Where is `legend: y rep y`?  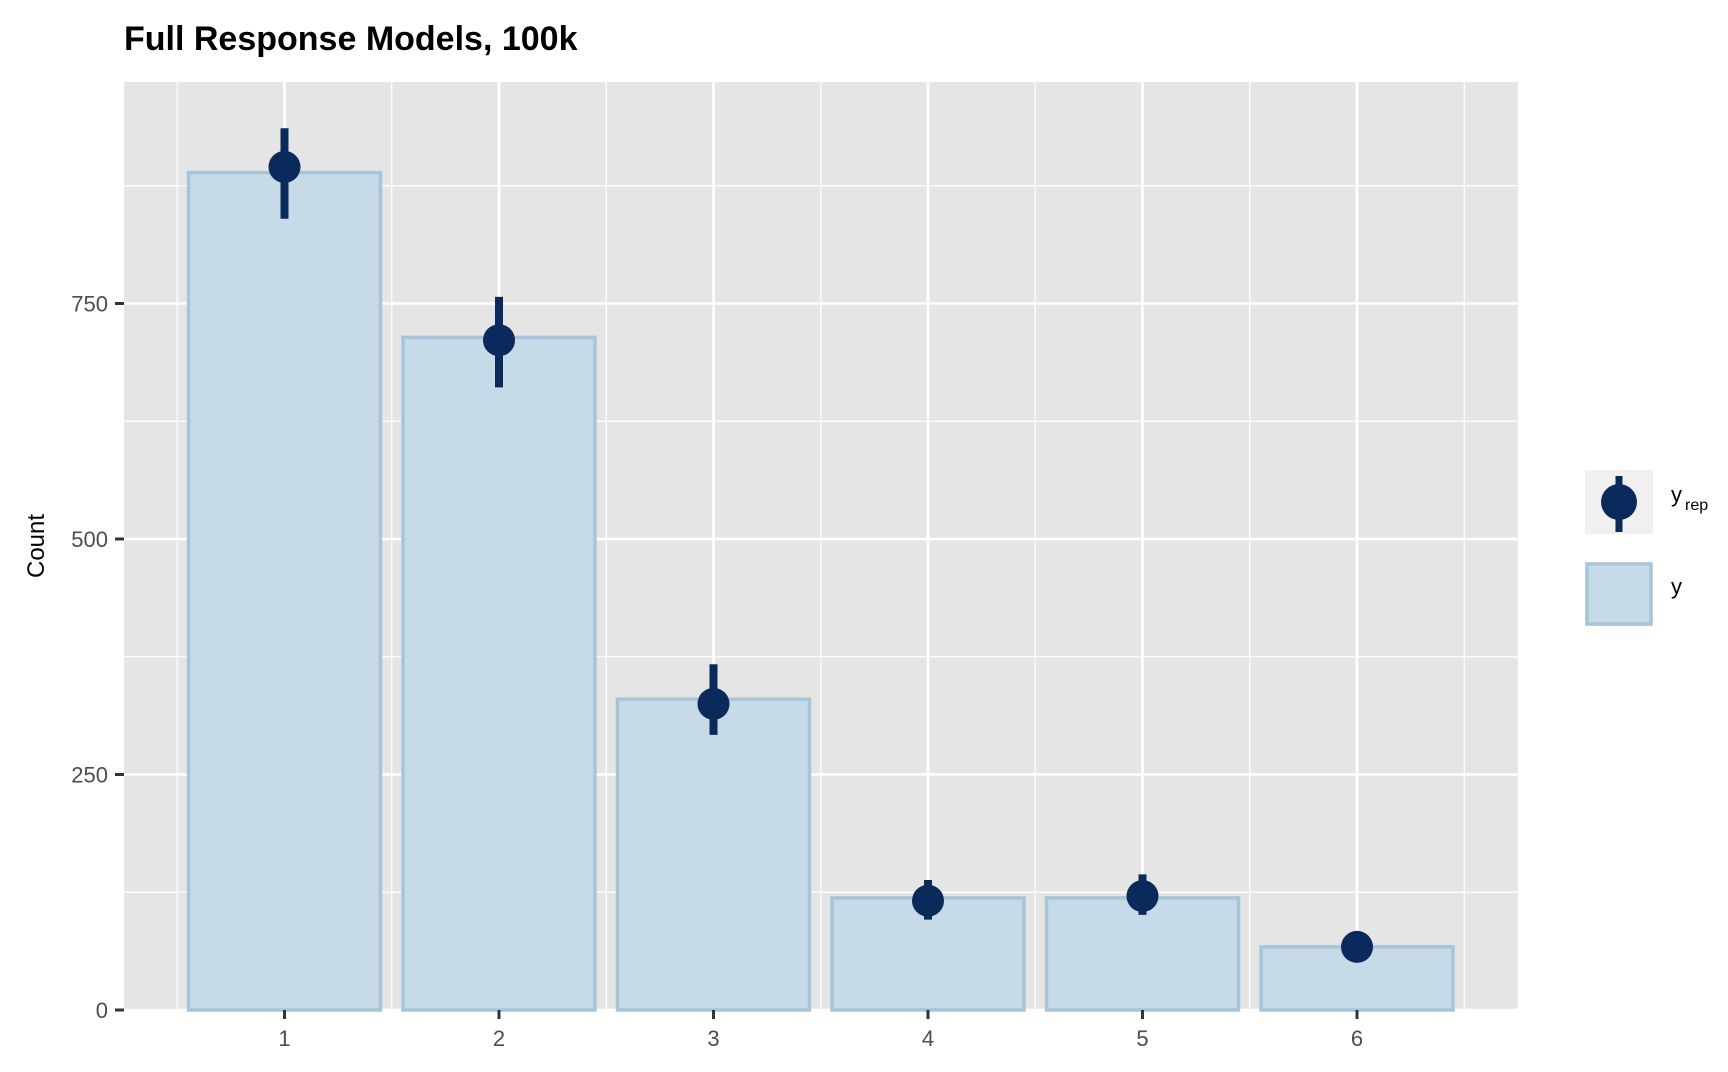 legend: y rep y is located at coordinates (1646, 548).